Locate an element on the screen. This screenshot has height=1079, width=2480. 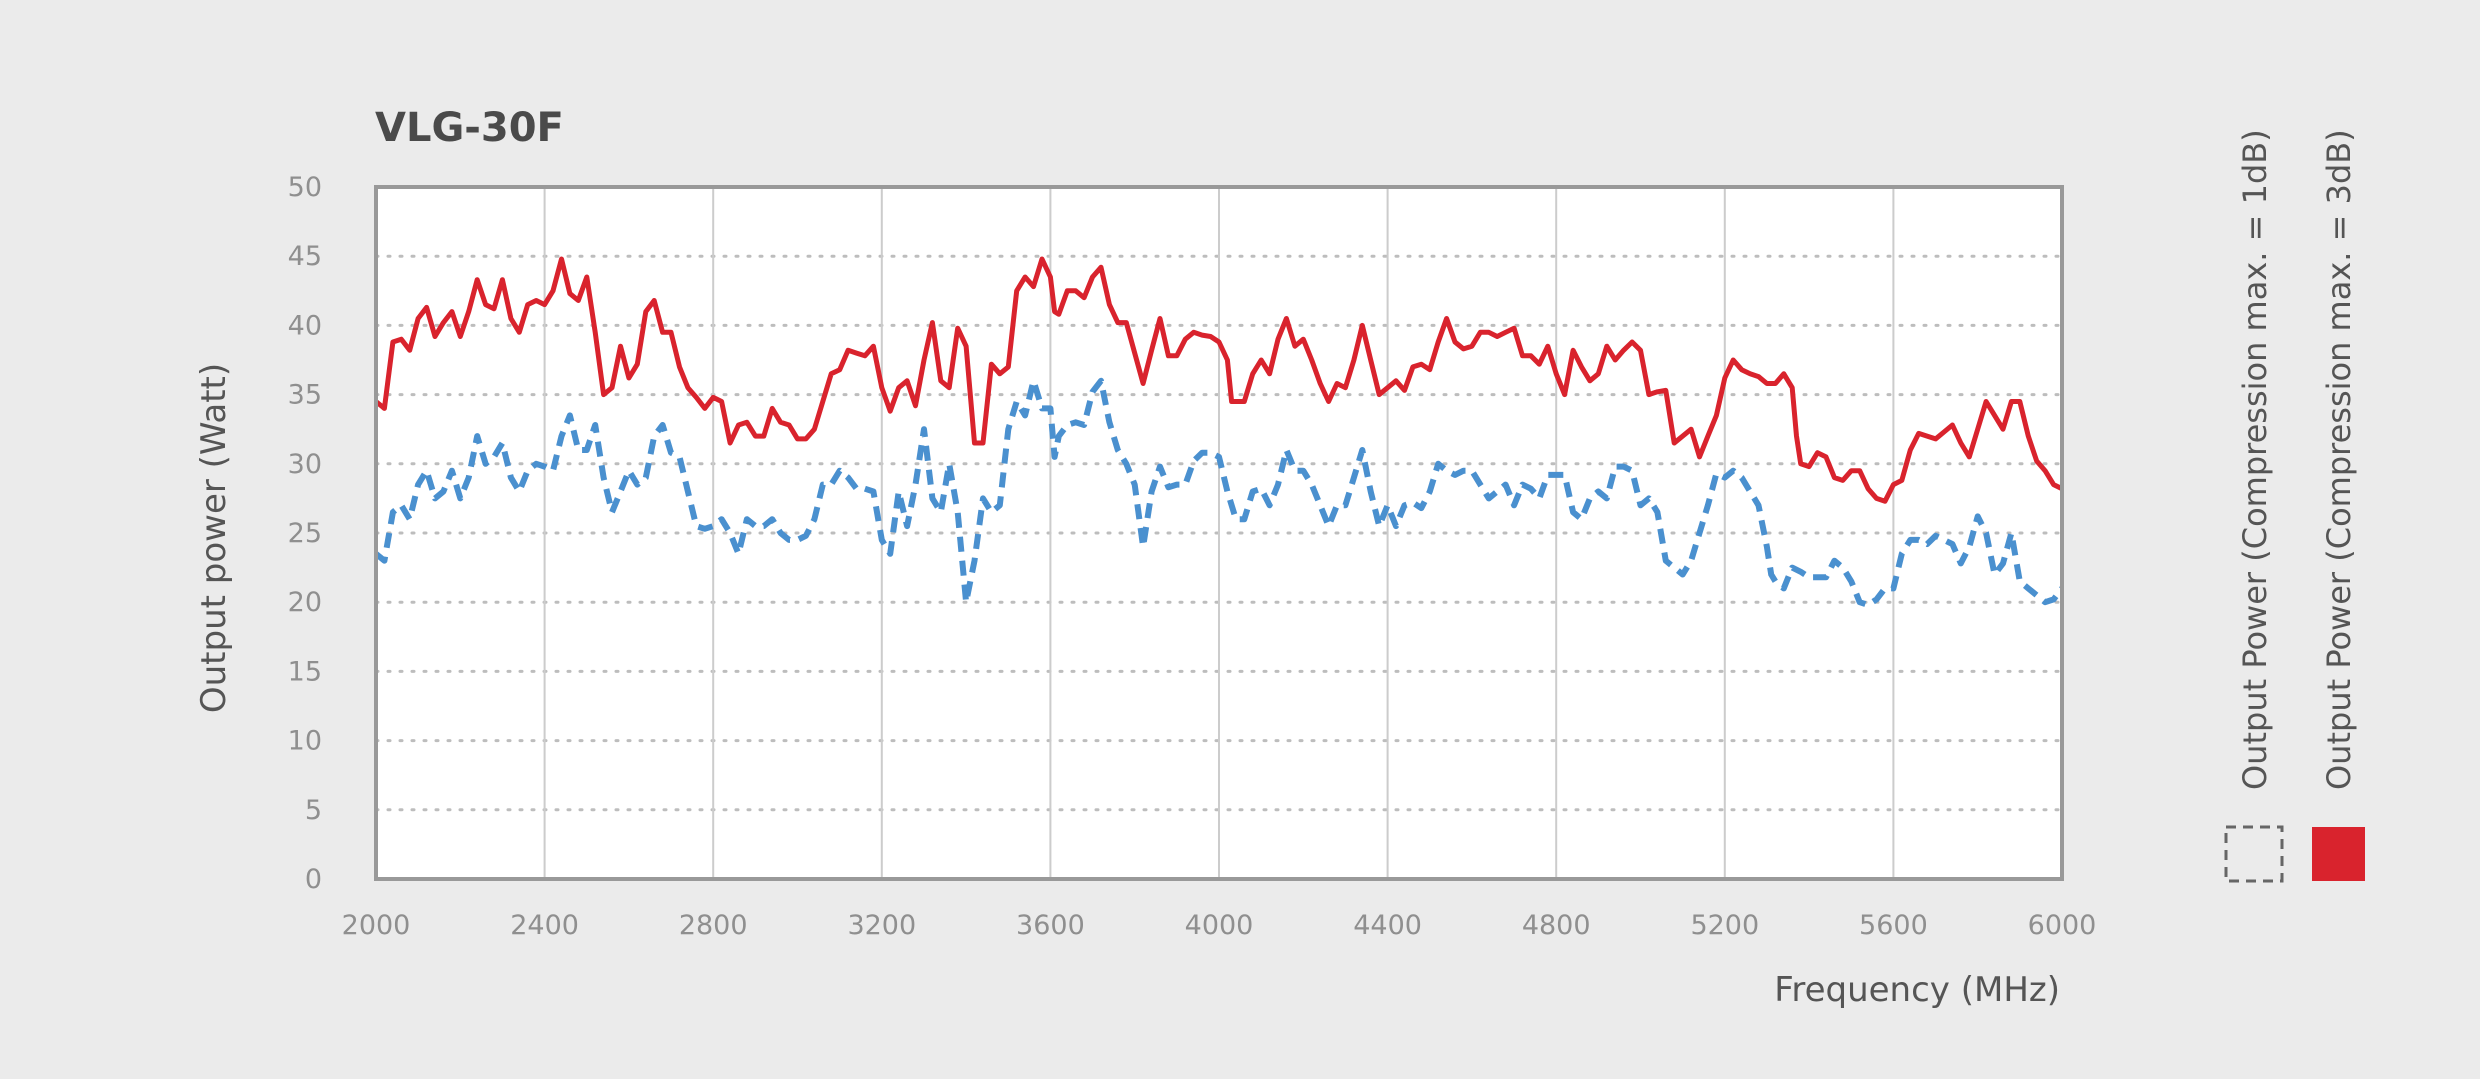
x-tick-label: 5200 is located at coordinates (1724, 925).